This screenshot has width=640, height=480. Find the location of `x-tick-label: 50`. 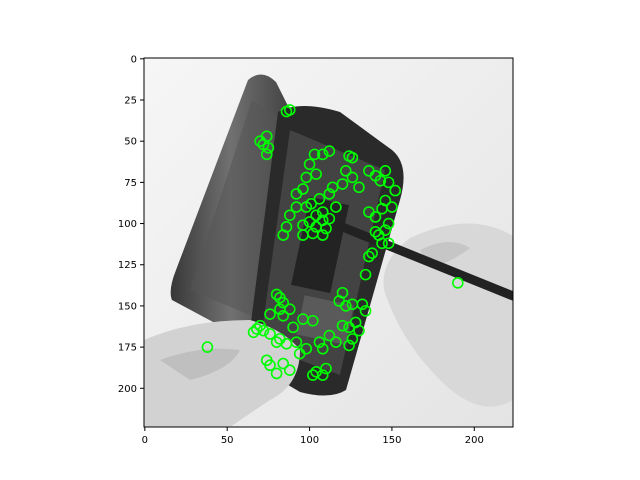

x-tick-label: 50 is located at coordinates (227, 440).